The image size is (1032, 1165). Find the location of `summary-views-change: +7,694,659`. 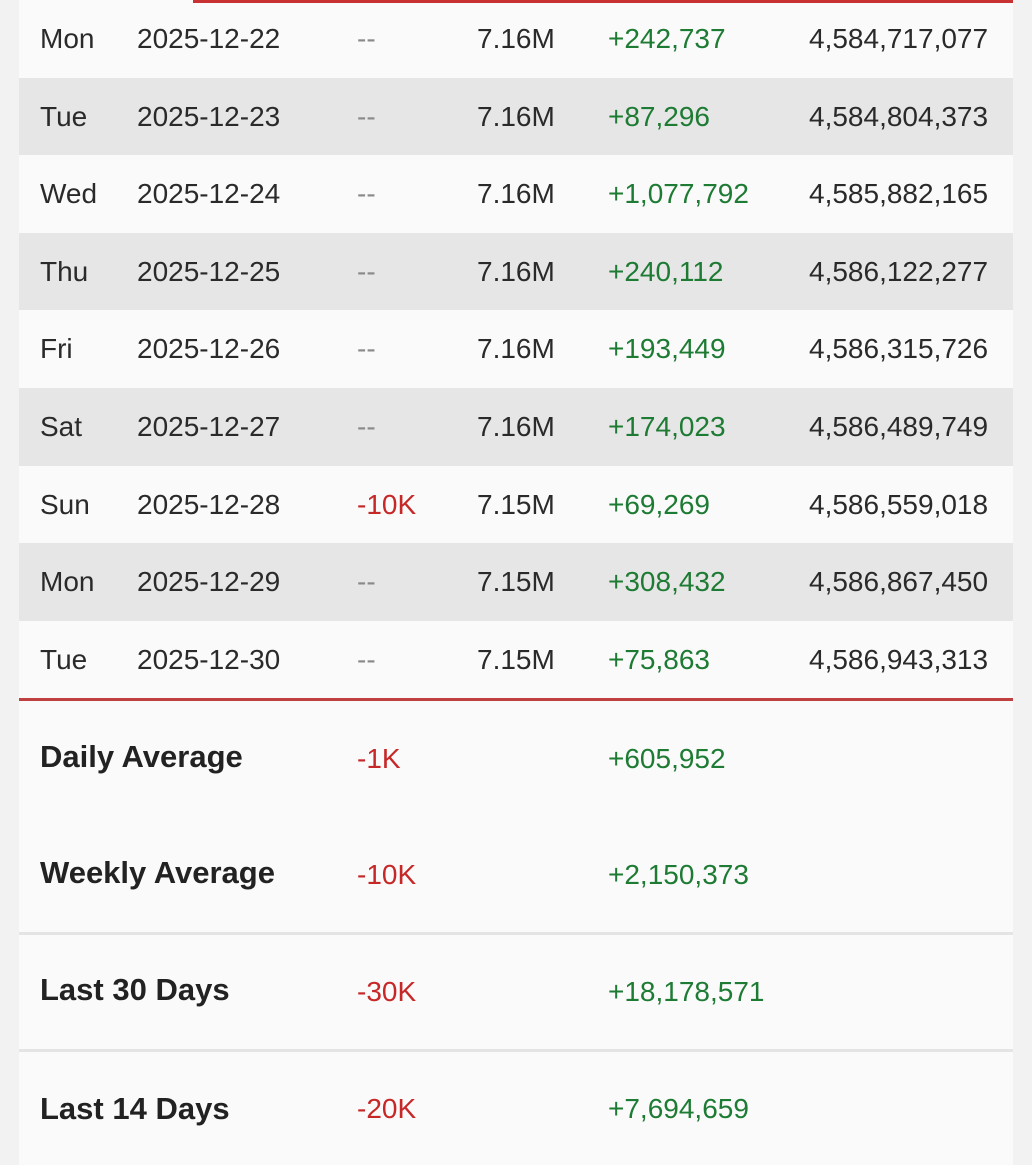

summary-views-change: +7,694,659 is located at coordinates (678, 1108).